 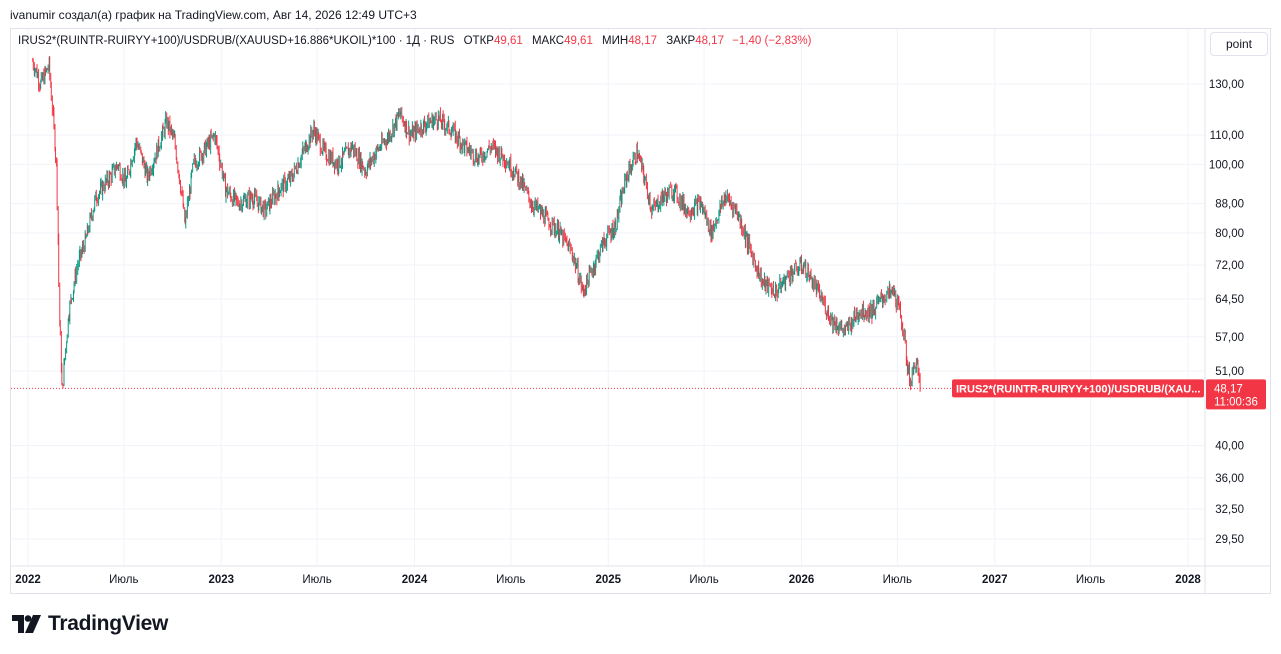 I want to click on scale-mode-button: point, so click(x=1239, y=44).